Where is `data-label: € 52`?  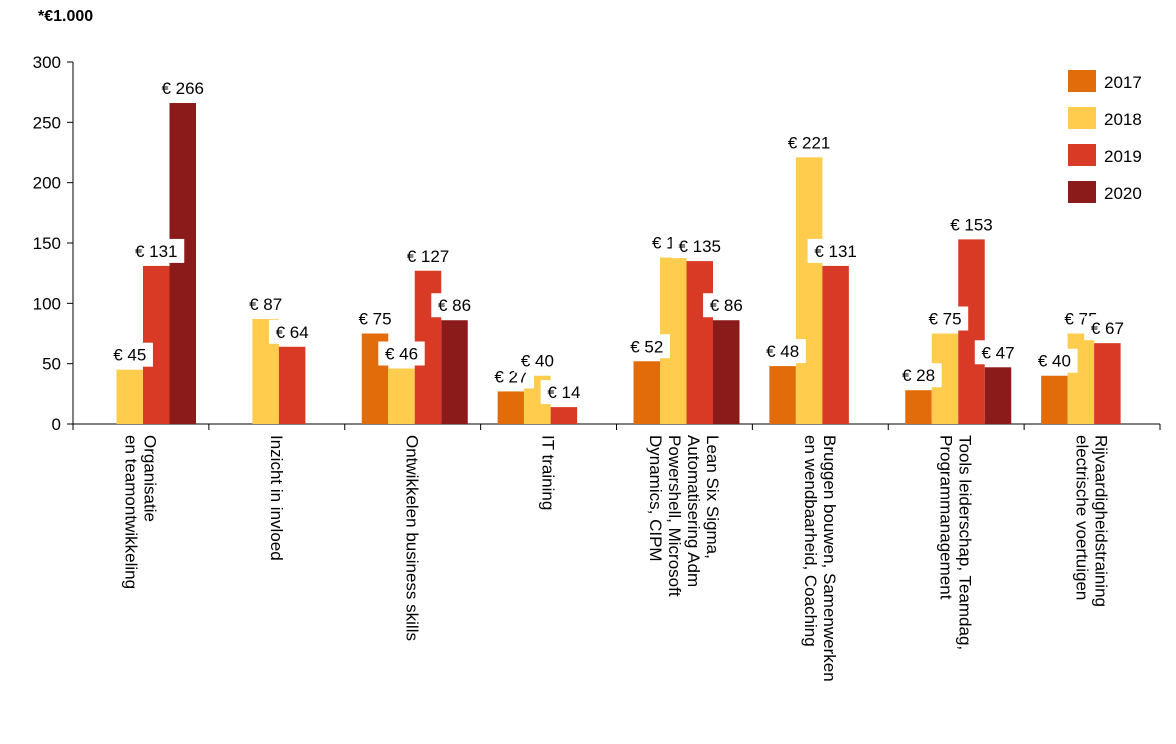 data-label: € 52 is located at coordinates (646, 346).